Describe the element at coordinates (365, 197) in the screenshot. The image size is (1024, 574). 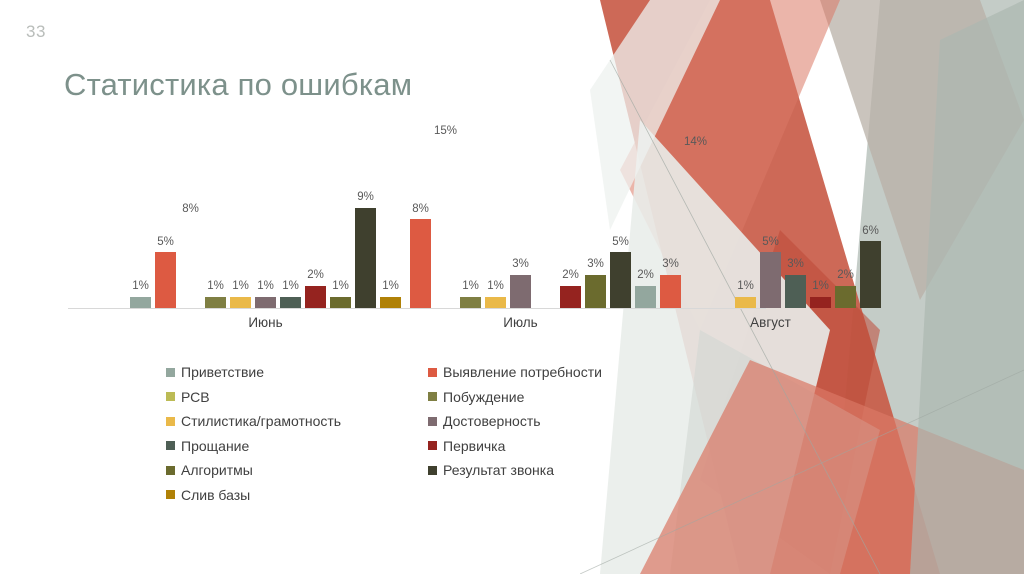
I see `bar-value-label: 9%` at that location.